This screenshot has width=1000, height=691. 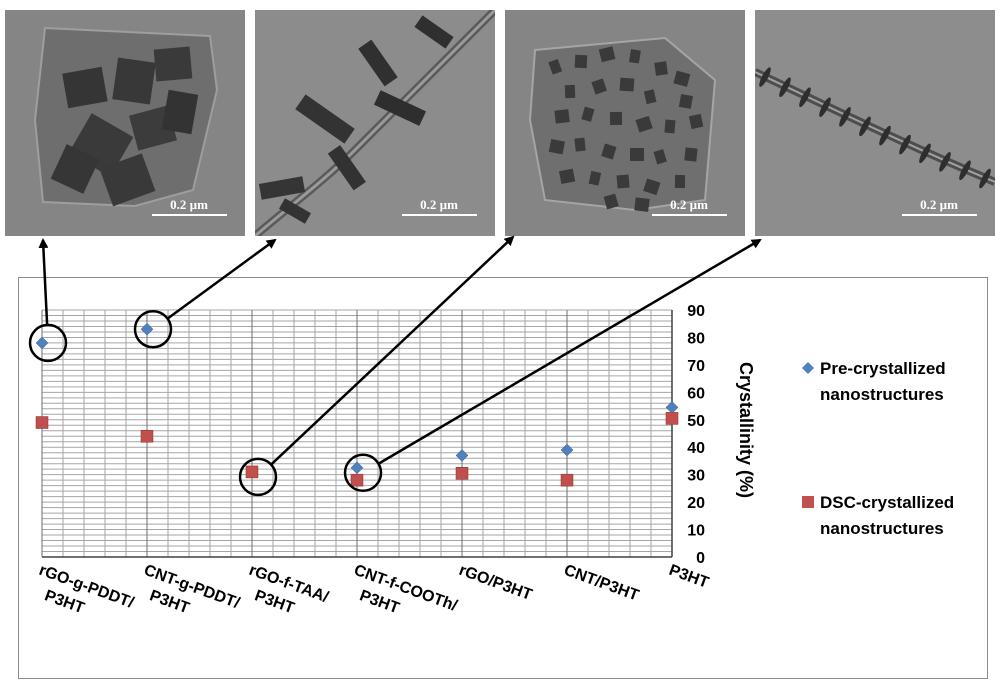 I want to click on x-category-label: rGO/P3HT, so click(x=496, y=583).